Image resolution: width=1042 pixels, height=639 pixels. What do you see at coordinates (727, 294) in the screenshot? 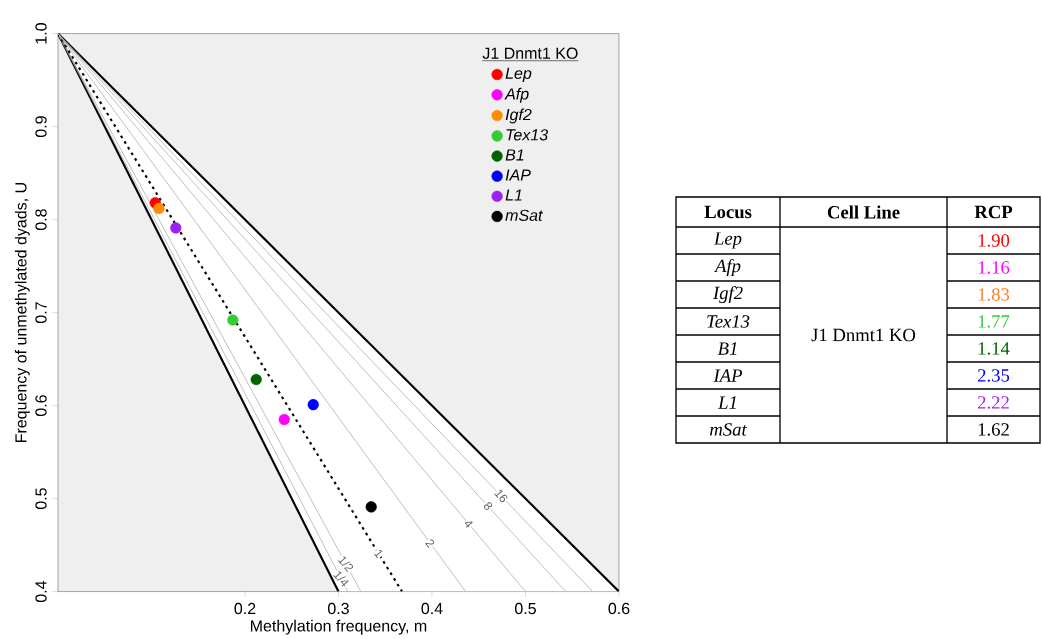
I see `category-label: Igf2` at bounding box center [727, 294].